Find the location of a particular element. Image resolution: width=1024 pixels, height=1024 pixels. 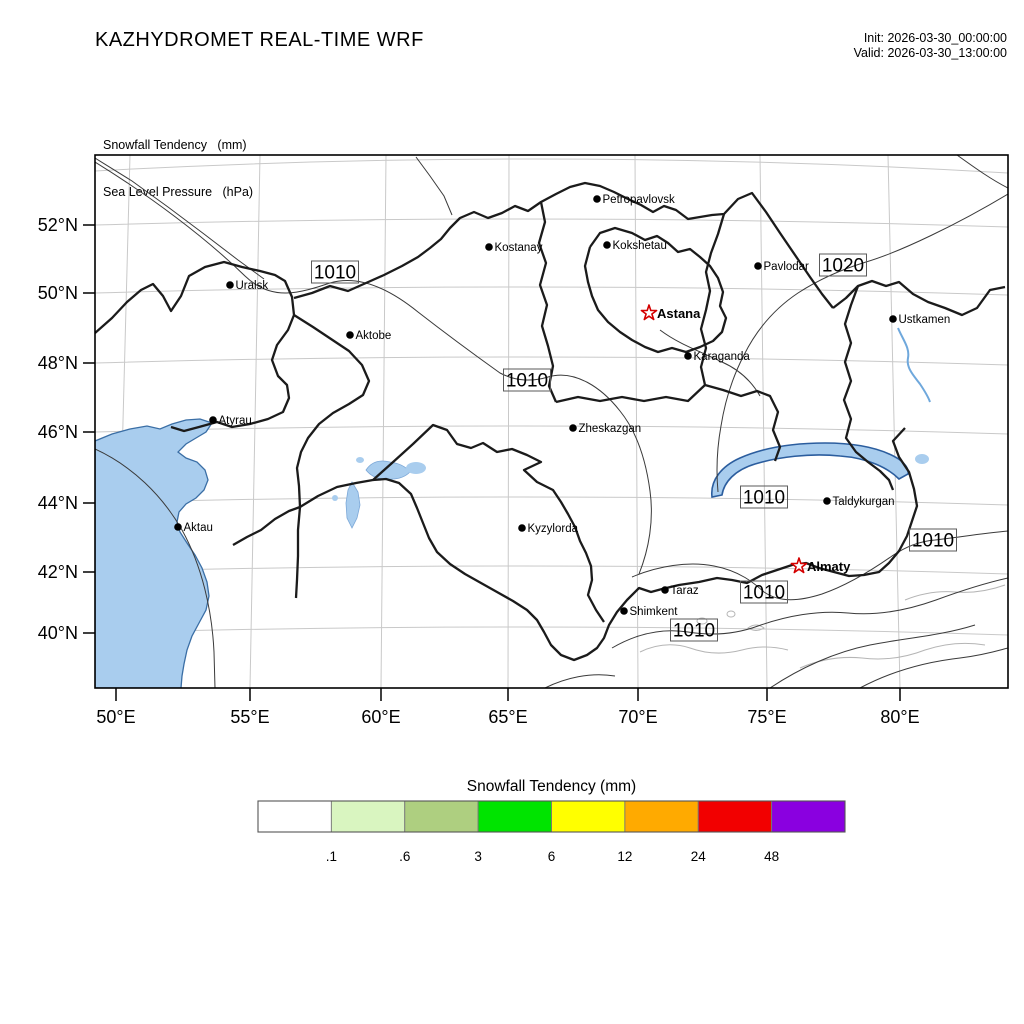

city-marker-astana: Astana is located at coordinates (670, 312).